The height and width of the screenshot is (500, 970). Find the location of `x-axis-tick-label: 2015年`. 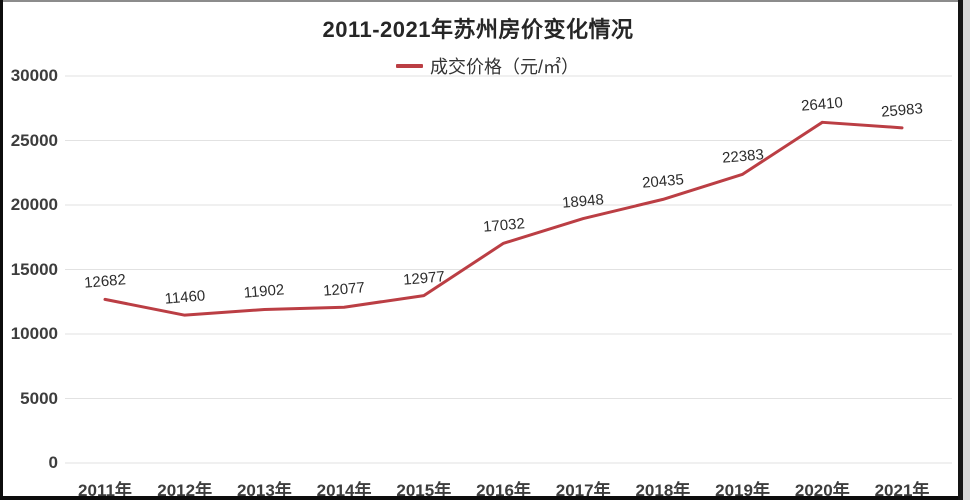

x-axis-tick-label: 2015年 is located at coordinates (424, 490).